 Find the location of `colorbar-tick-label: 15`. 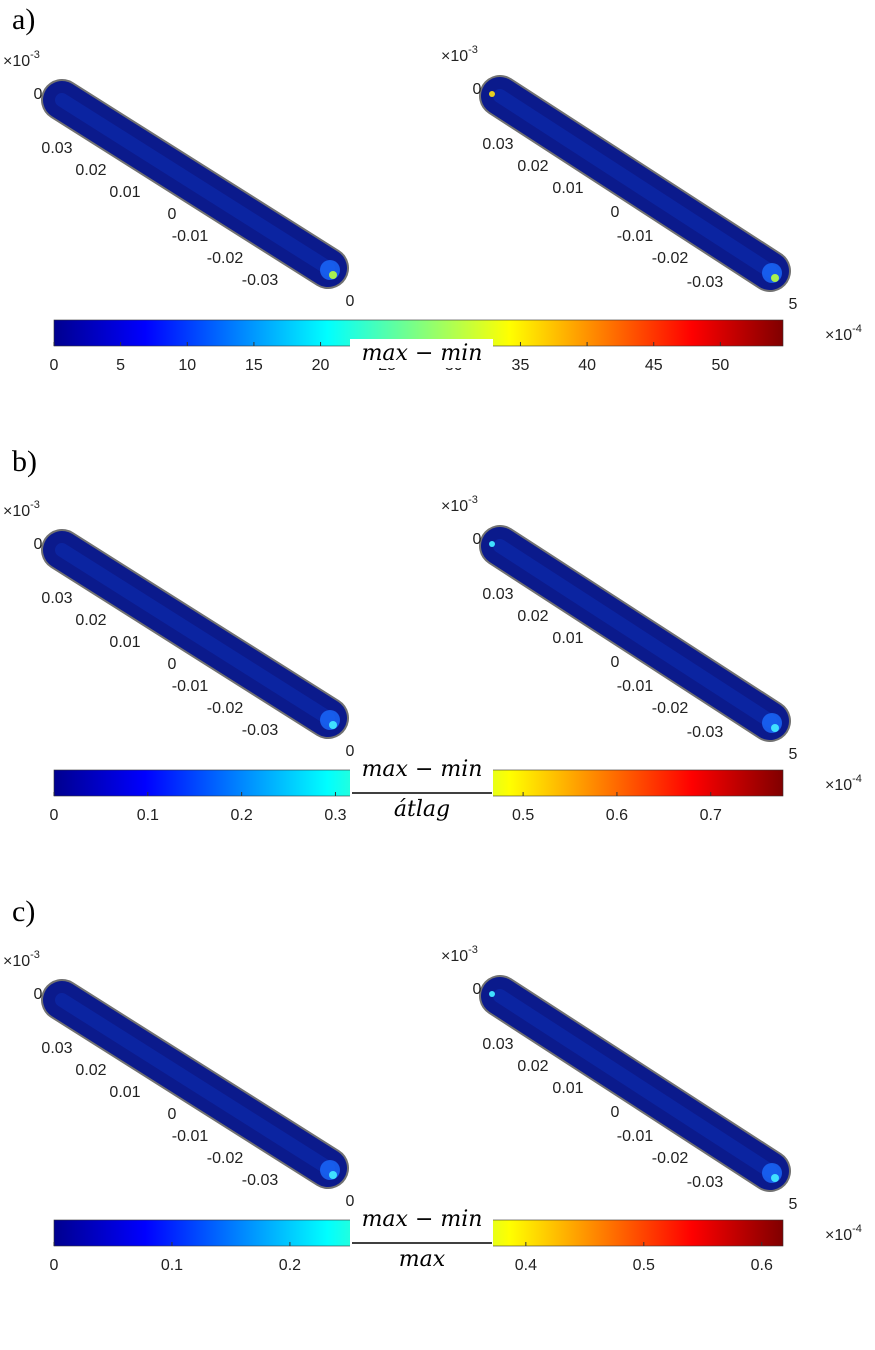

colorbar-tick-label: 15 is located at coordinates (254, 365).